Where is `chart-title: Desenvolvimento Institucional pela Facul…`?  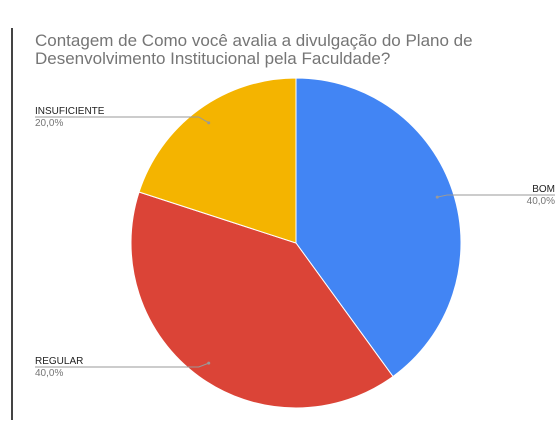 chart-title: Desenvolvimento Institucional pela Facul… is located at coordinates (212, 58).